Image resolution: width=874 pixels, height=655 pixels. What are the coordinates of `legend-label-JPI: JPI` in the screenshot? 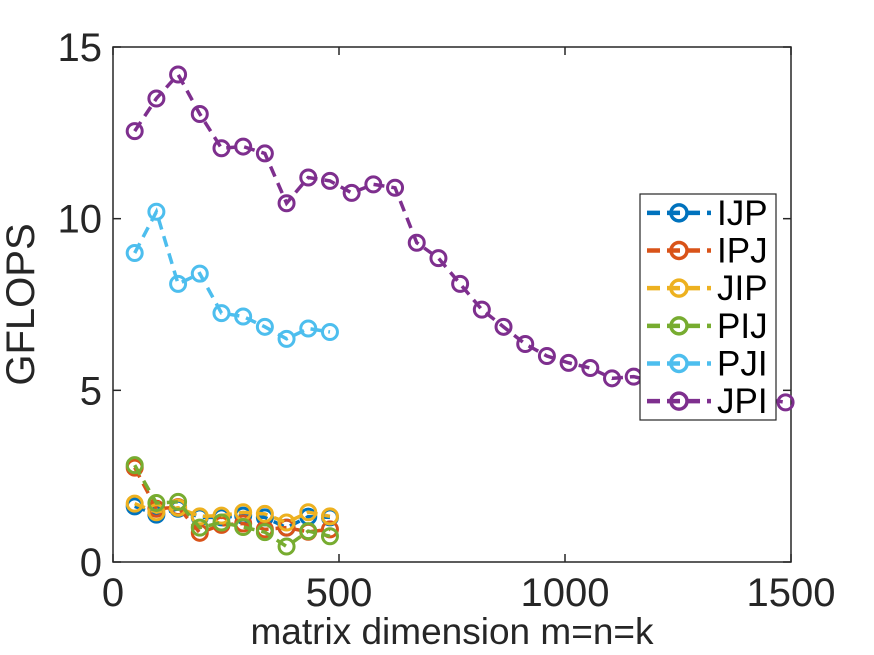 It's located at (742, 401).